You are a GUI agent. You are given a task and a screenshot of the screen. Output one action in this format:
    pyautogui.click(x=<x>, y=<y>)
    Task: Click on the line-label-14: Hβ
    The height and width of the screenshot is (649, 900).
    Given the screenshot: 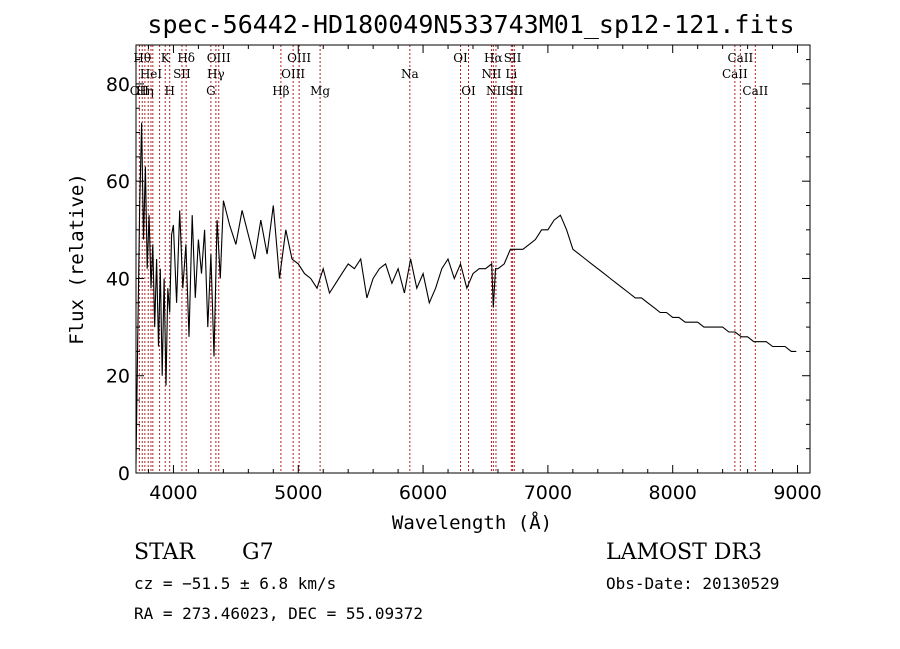 What is the action you would take?
    pyautogui.click(x=280, y=91)
    